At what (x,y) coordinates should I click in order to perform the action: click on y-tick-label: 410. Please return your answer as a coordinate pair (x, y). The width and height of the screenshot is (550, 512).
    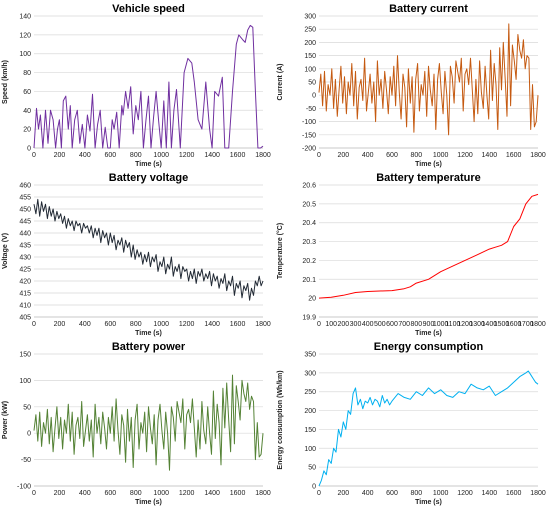
    Looking at the image, I should click on (25, 306).